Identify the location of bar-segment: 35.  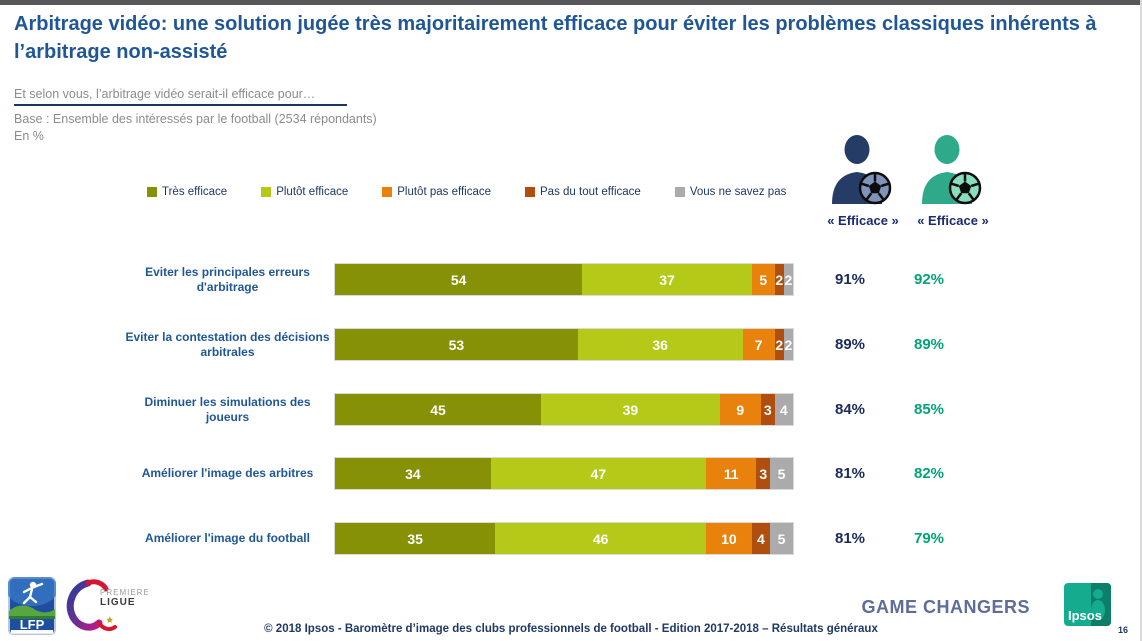
(415, 538).